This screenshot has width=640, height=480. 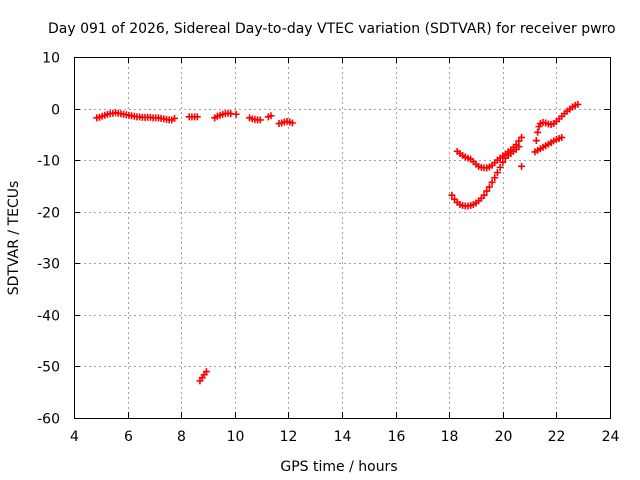 What do you see at coordinates (51, 59) in the screenshot?
I see `y-tick-label: 10` at bounding box center [51, 59].